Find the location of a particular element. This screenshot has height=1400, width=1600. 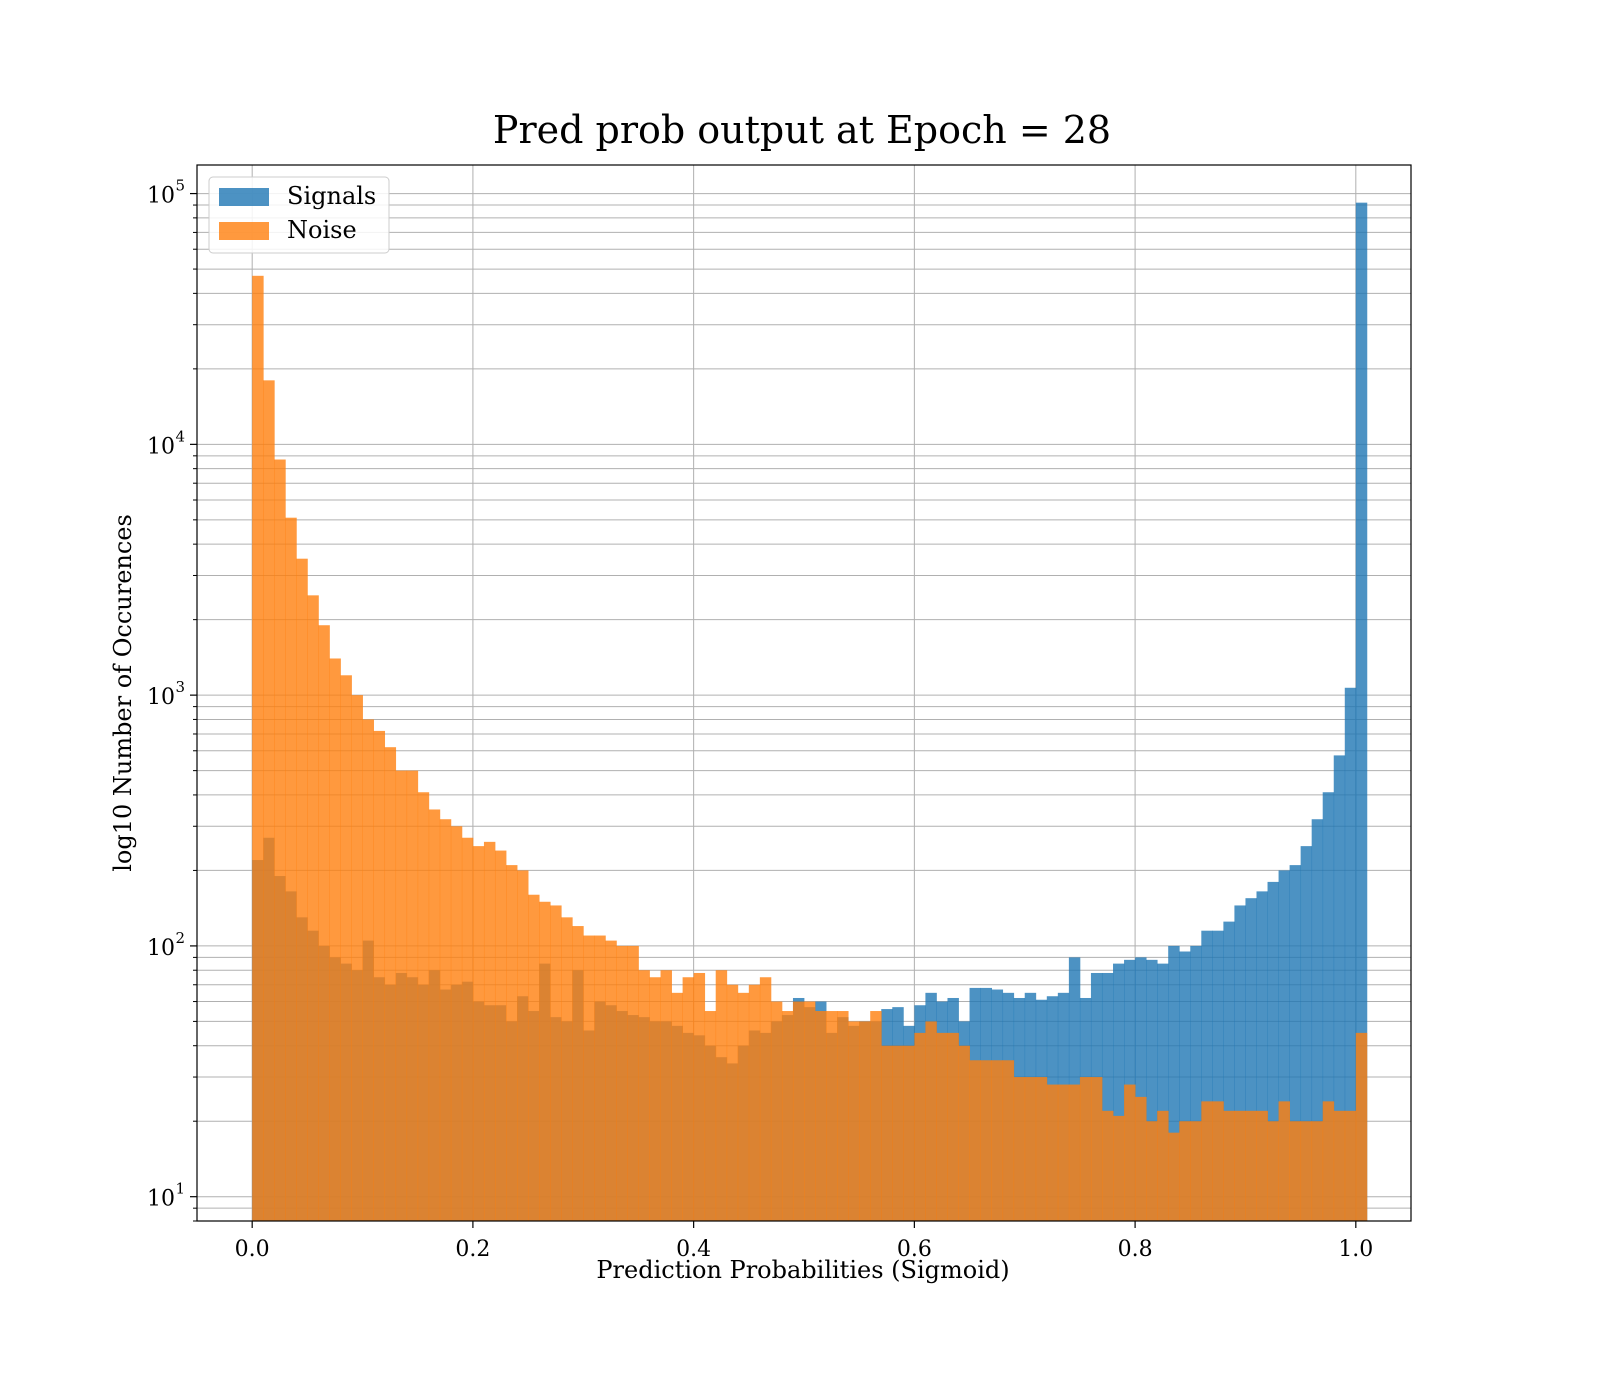

x-tick-label: 1.0 is located at coordinates (1355, 1249).